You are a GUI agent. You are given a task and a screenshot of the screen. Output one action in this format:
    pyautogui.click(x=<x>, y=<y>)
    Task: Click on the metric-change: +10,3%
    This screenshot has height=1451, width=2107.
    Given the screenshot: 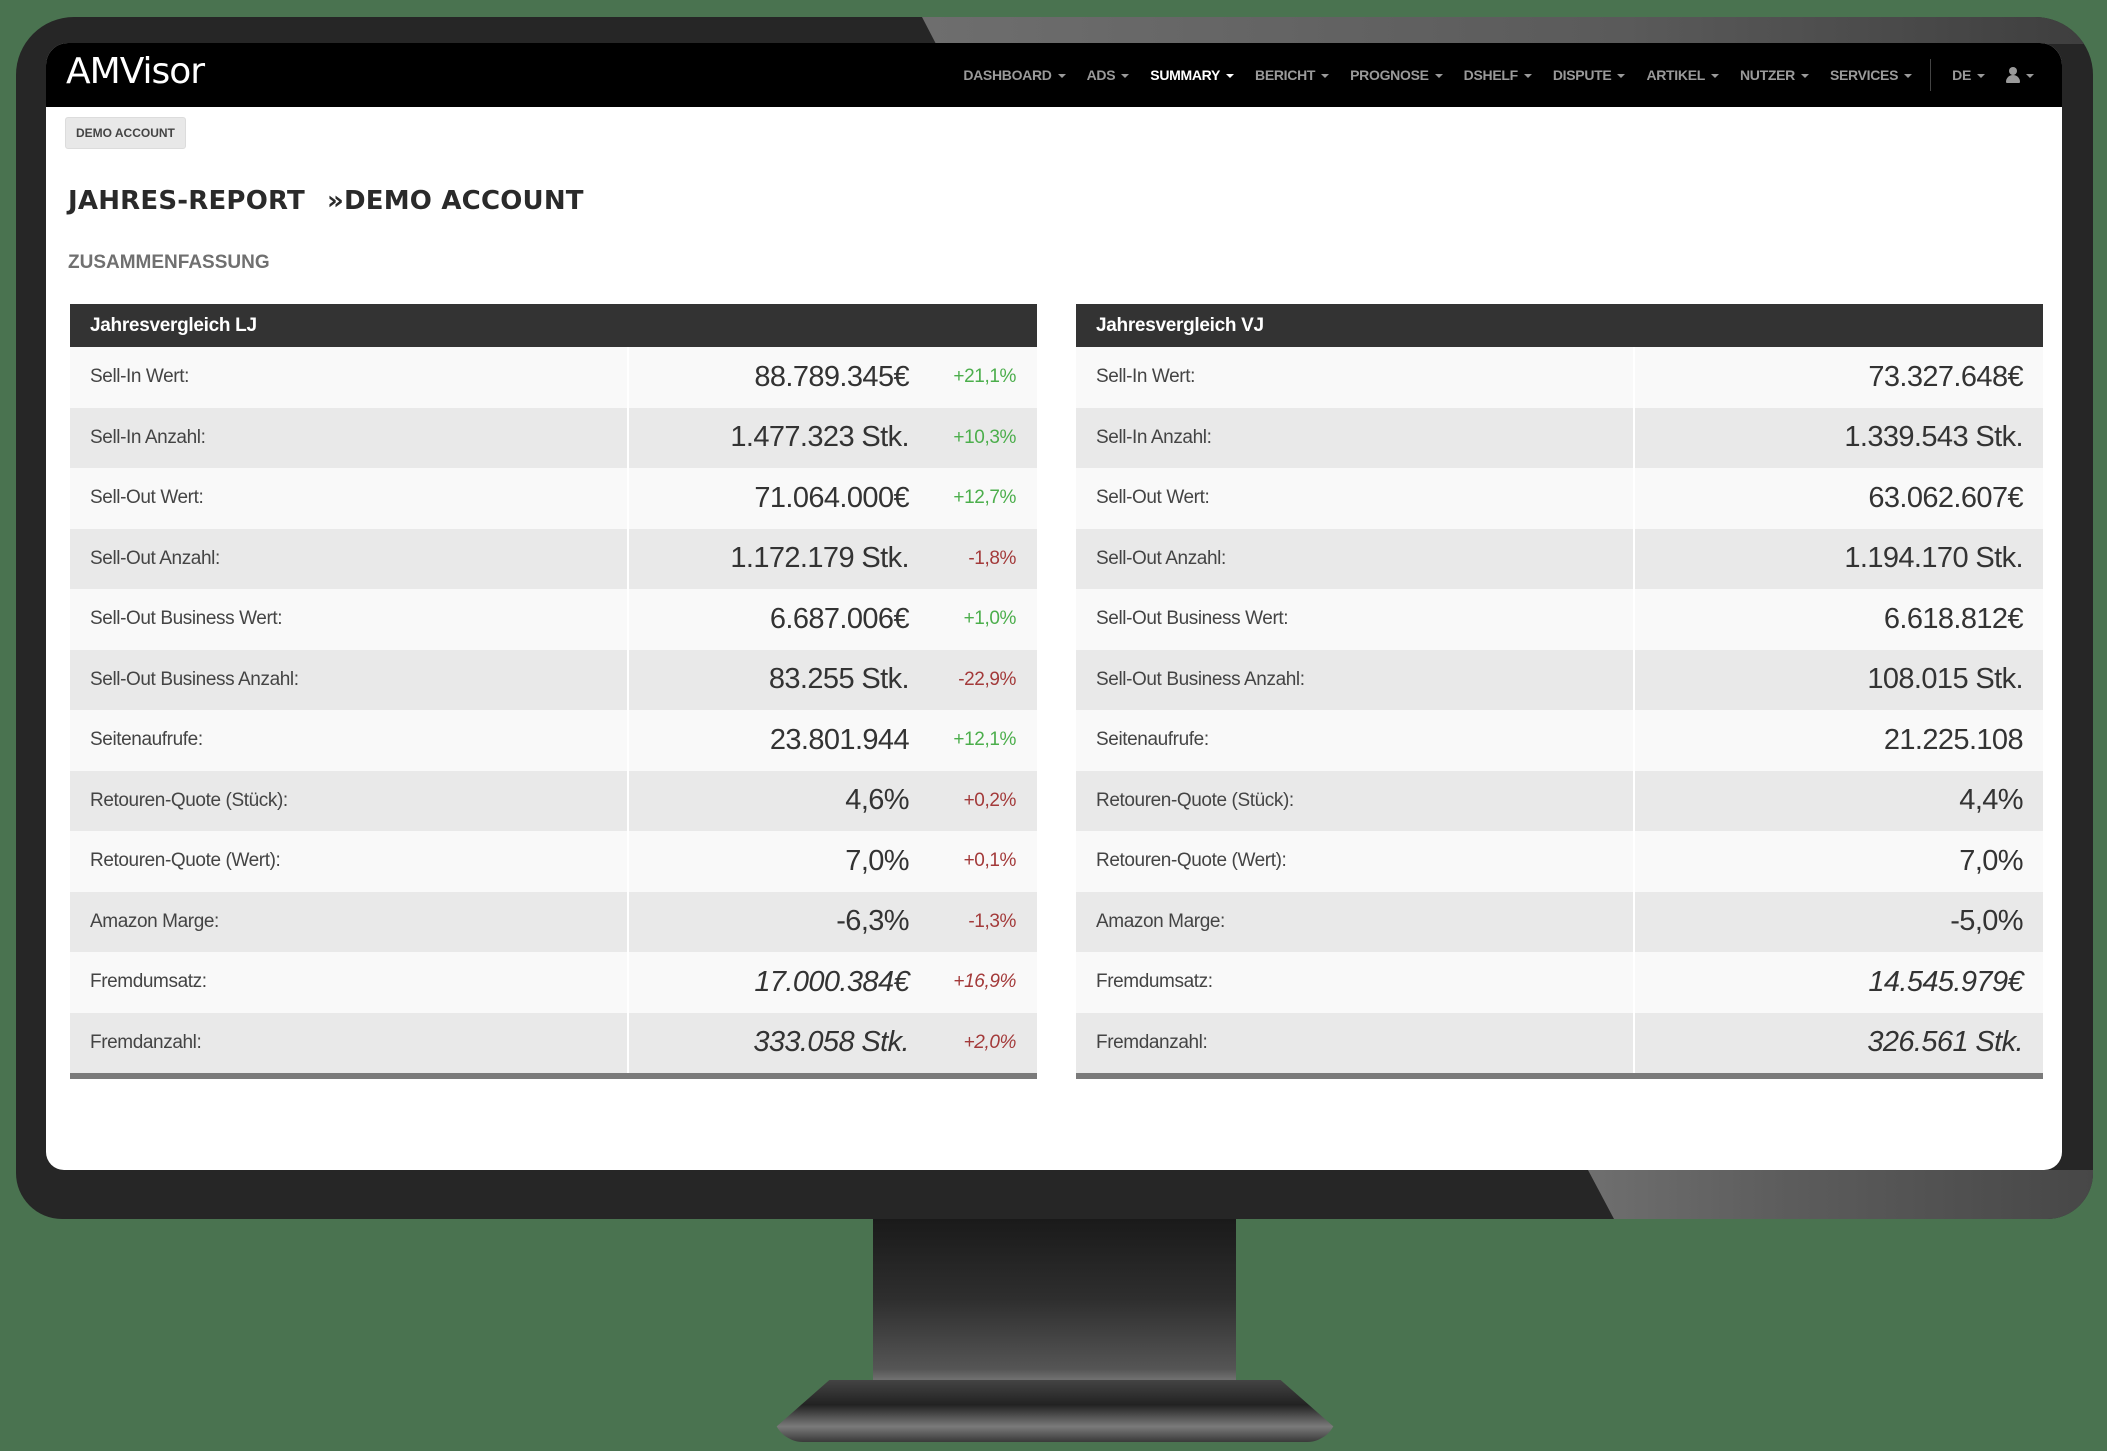 What is the action you would take?
    pyautogui.click(x=984, y=437)
    